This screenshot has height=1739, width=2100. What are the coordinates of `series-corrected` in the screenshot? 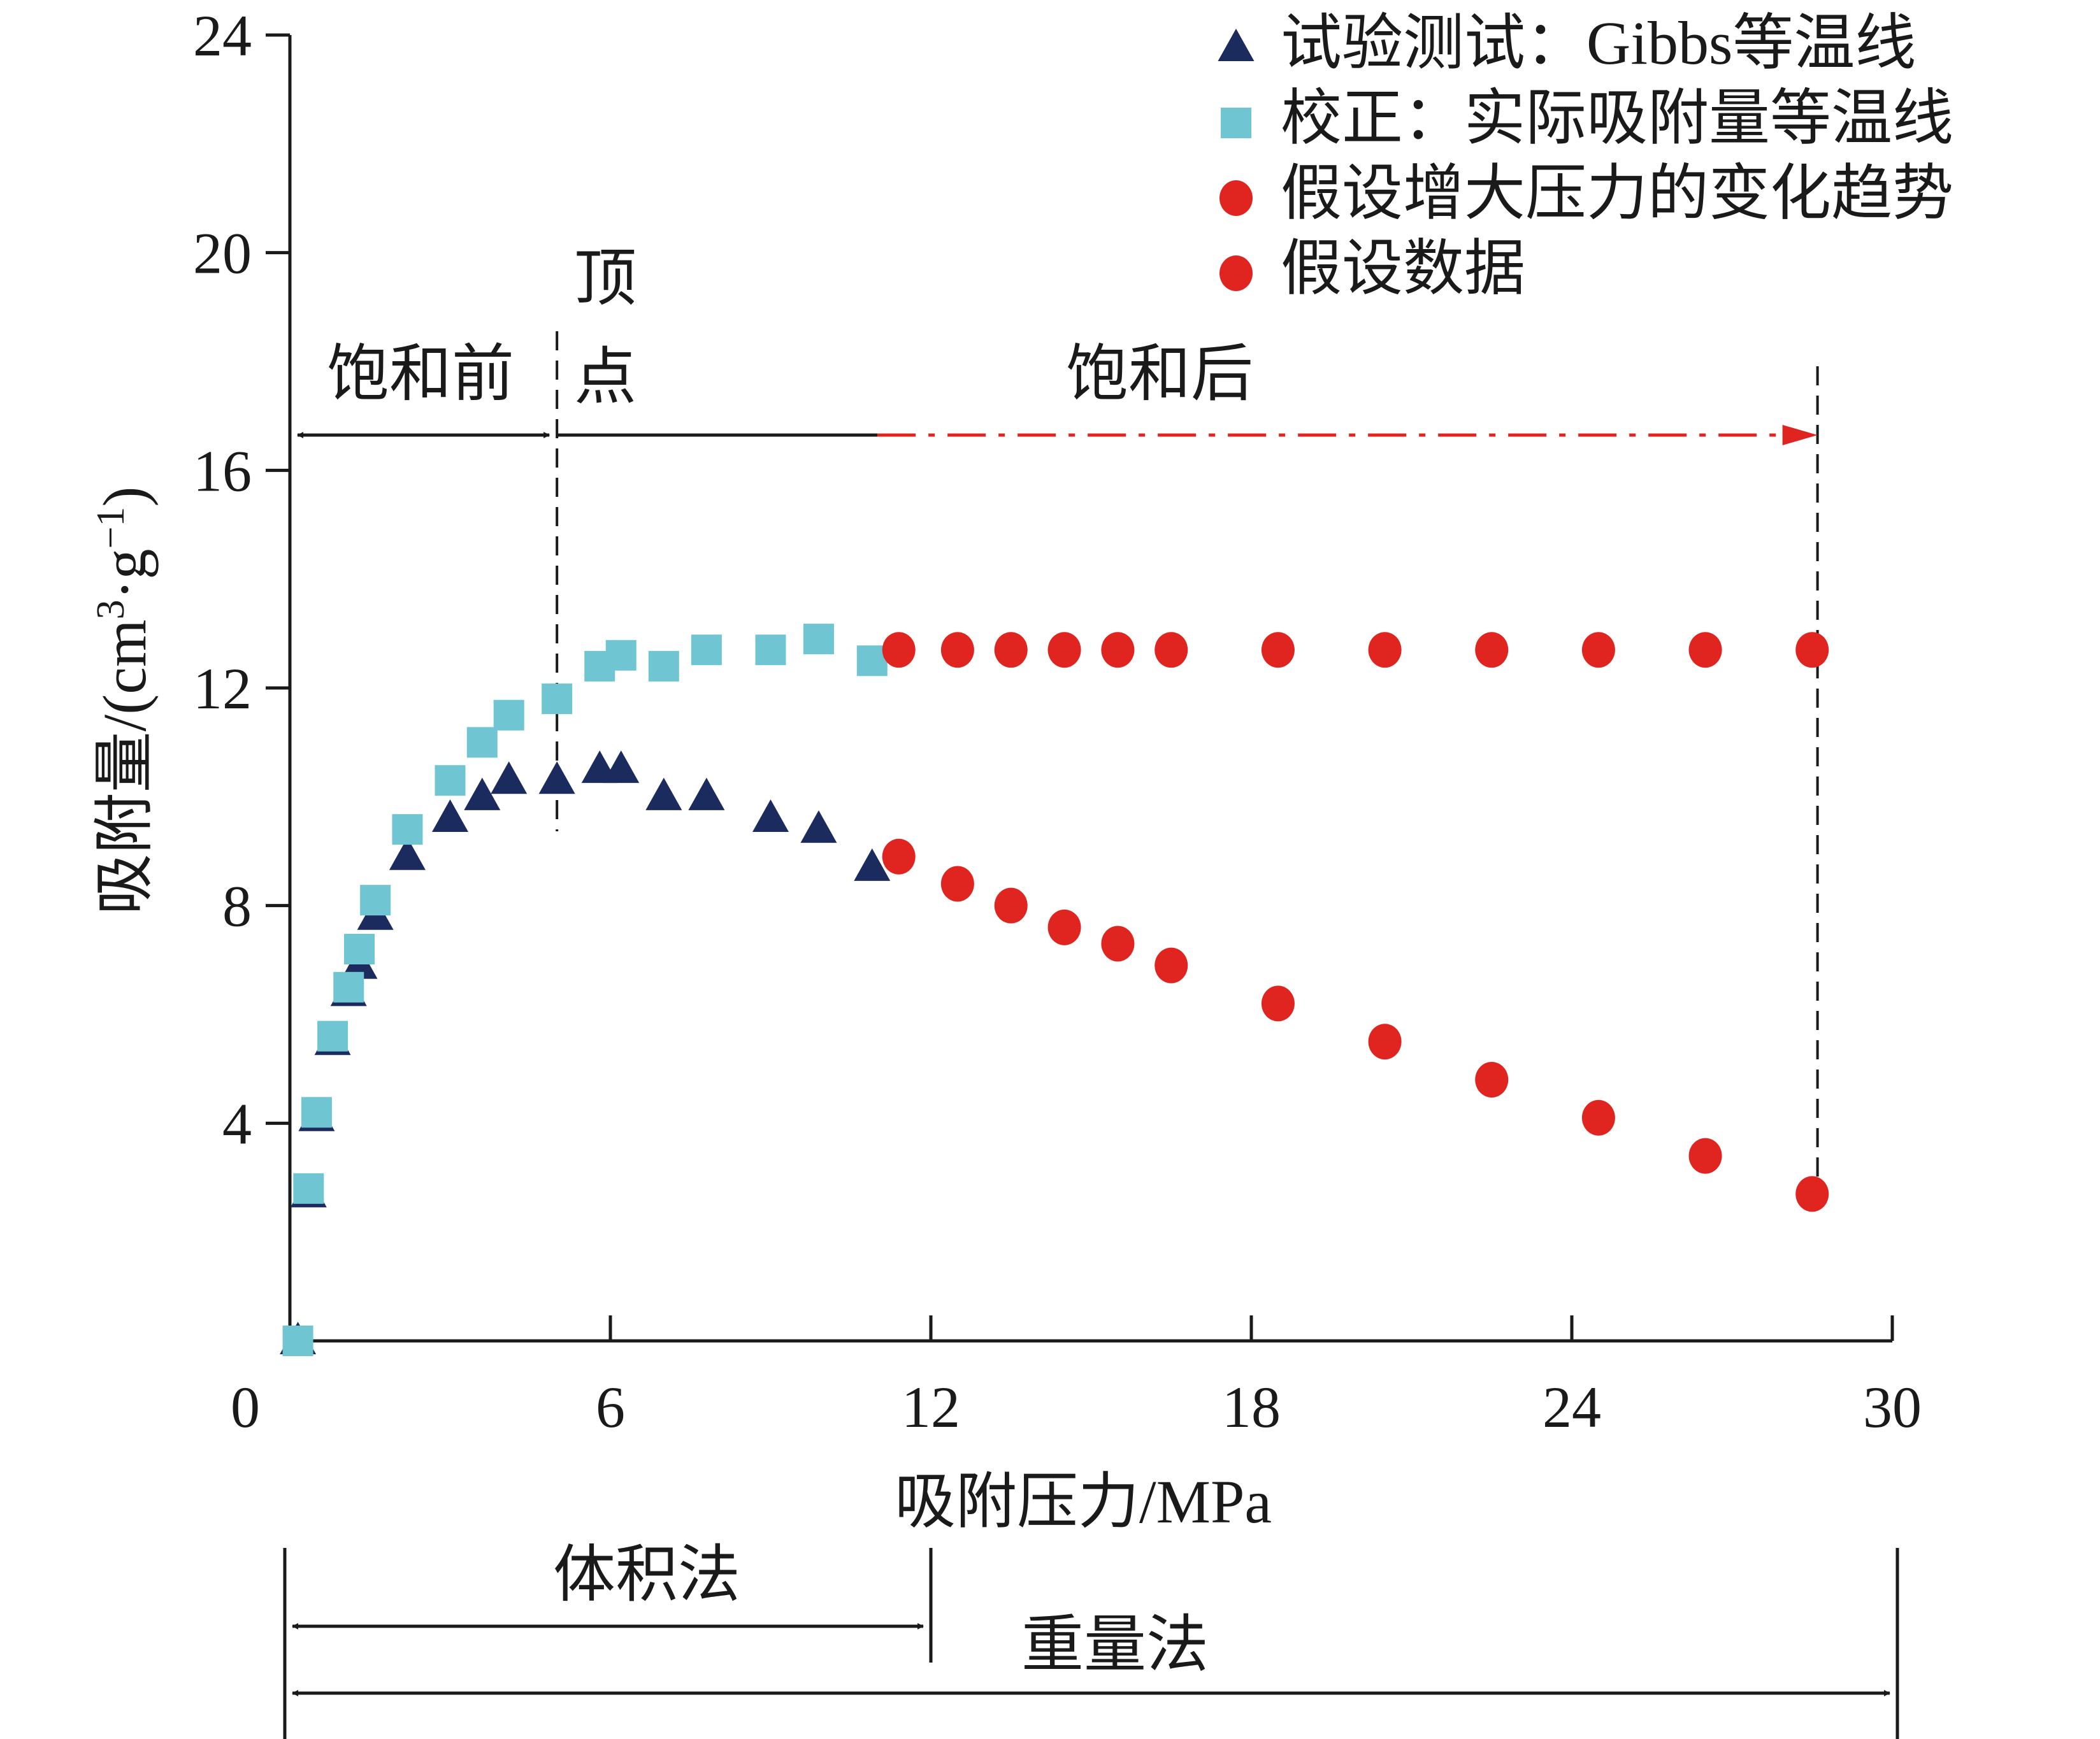 It's located at (585, 990).